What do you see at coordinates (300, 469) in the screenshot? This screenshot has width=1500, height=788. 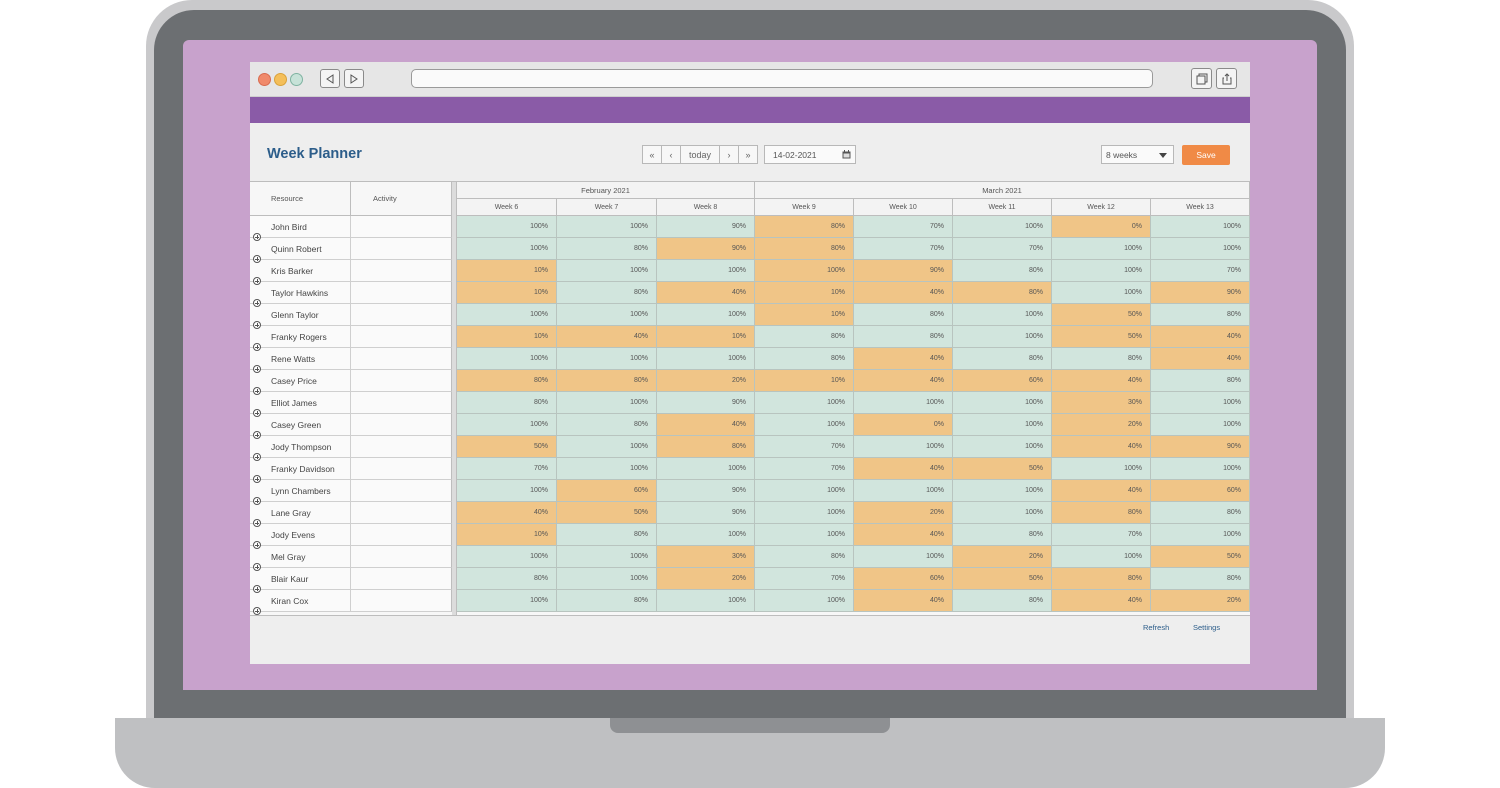 I see `resource-name: Franky Davidson` at bounding box center [300, 469].